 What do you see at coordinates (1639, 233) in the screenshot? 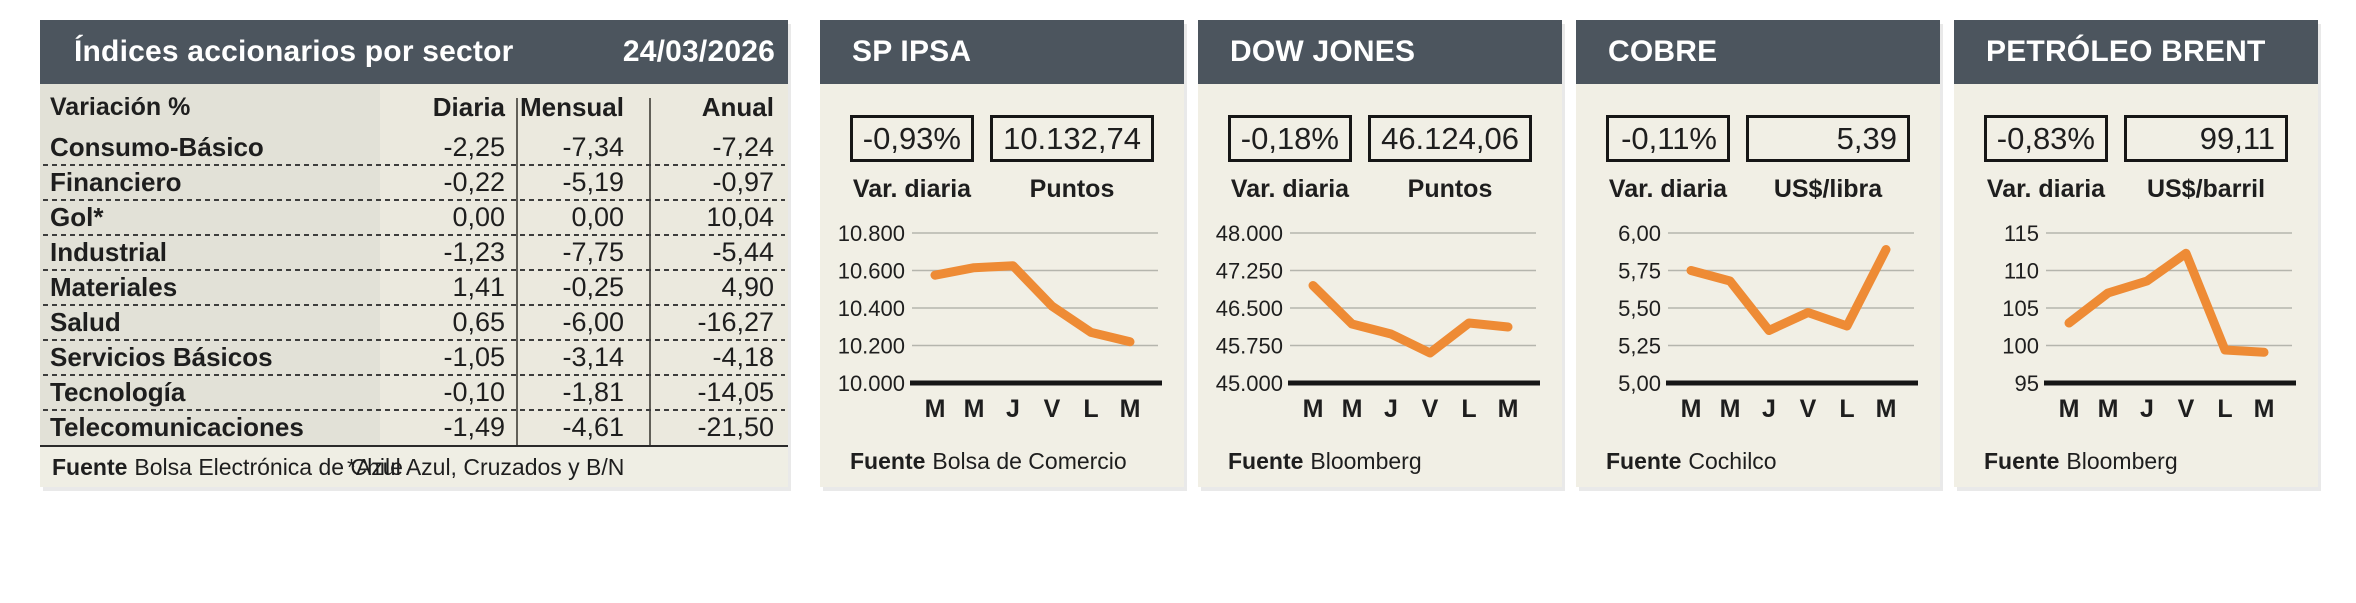
I see `svg-text: 6,00` at bounding box center [1639, 233].